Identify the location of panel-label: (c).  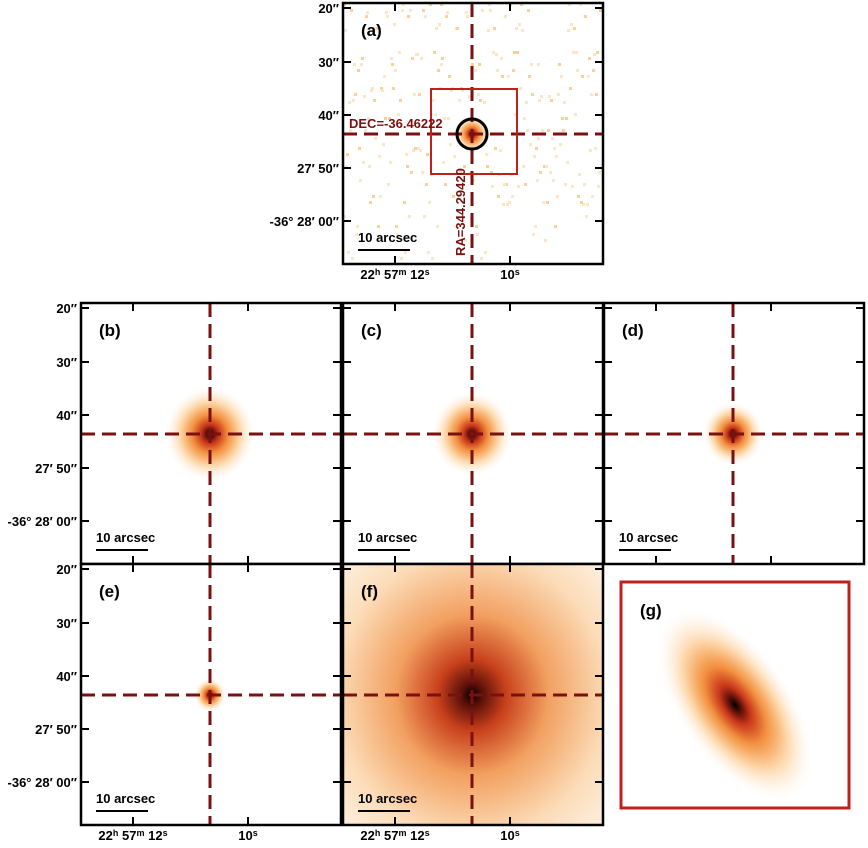
(371, 330).